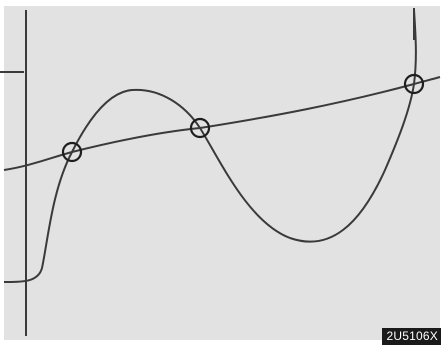 Image resolution: width=441 pixels, height=345 pixels. Describe the element at coordinates (411, 336) in the screenshot. I see `figure-code-label: 2U5106X` at that location.